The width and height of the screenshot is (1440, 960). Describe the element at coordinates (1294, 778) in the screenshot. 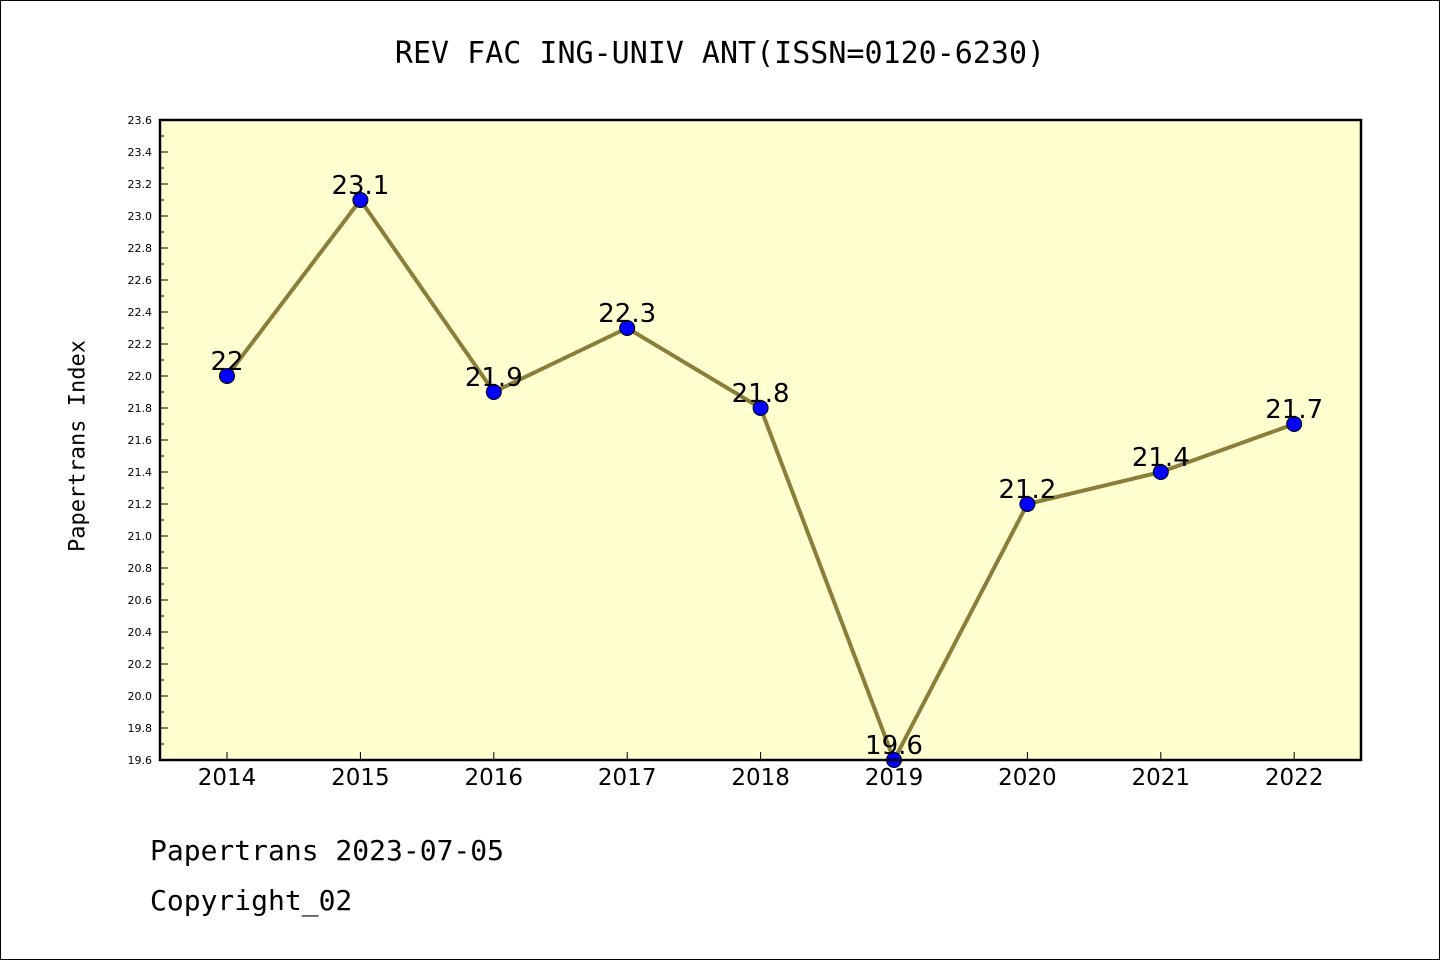

I see `x-tick-label: 2022` at that location.